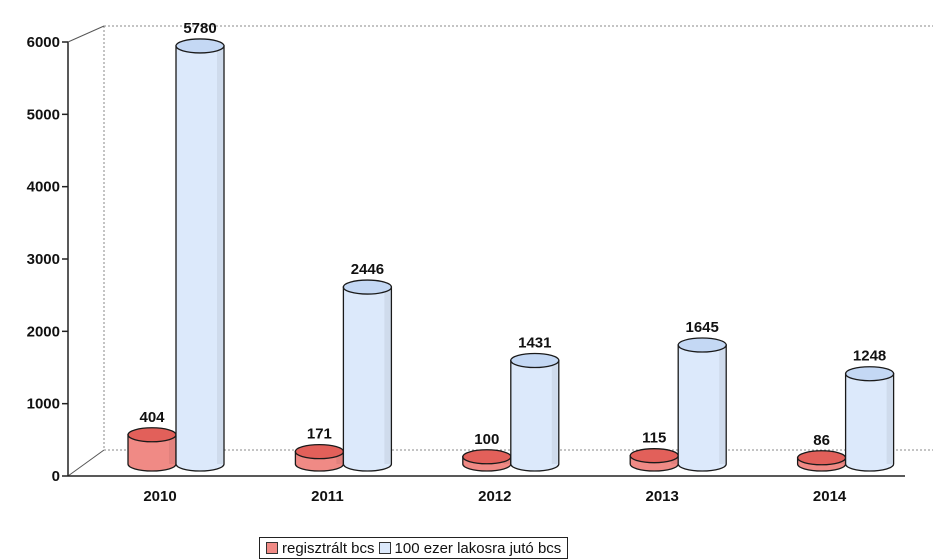  I want to click on legend-item-series-1: 100 ezer lakosra jutó bcs, so click(470, 548).